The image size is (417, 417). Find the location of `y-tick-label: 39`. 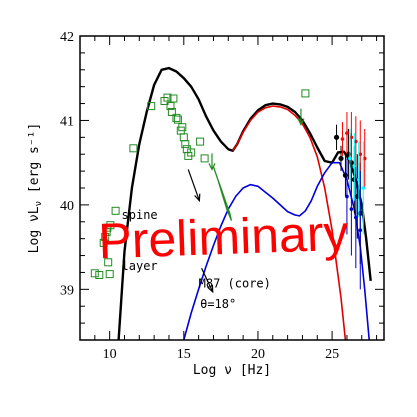

y-tick-label: 39 is located at coordinates (67, 290).